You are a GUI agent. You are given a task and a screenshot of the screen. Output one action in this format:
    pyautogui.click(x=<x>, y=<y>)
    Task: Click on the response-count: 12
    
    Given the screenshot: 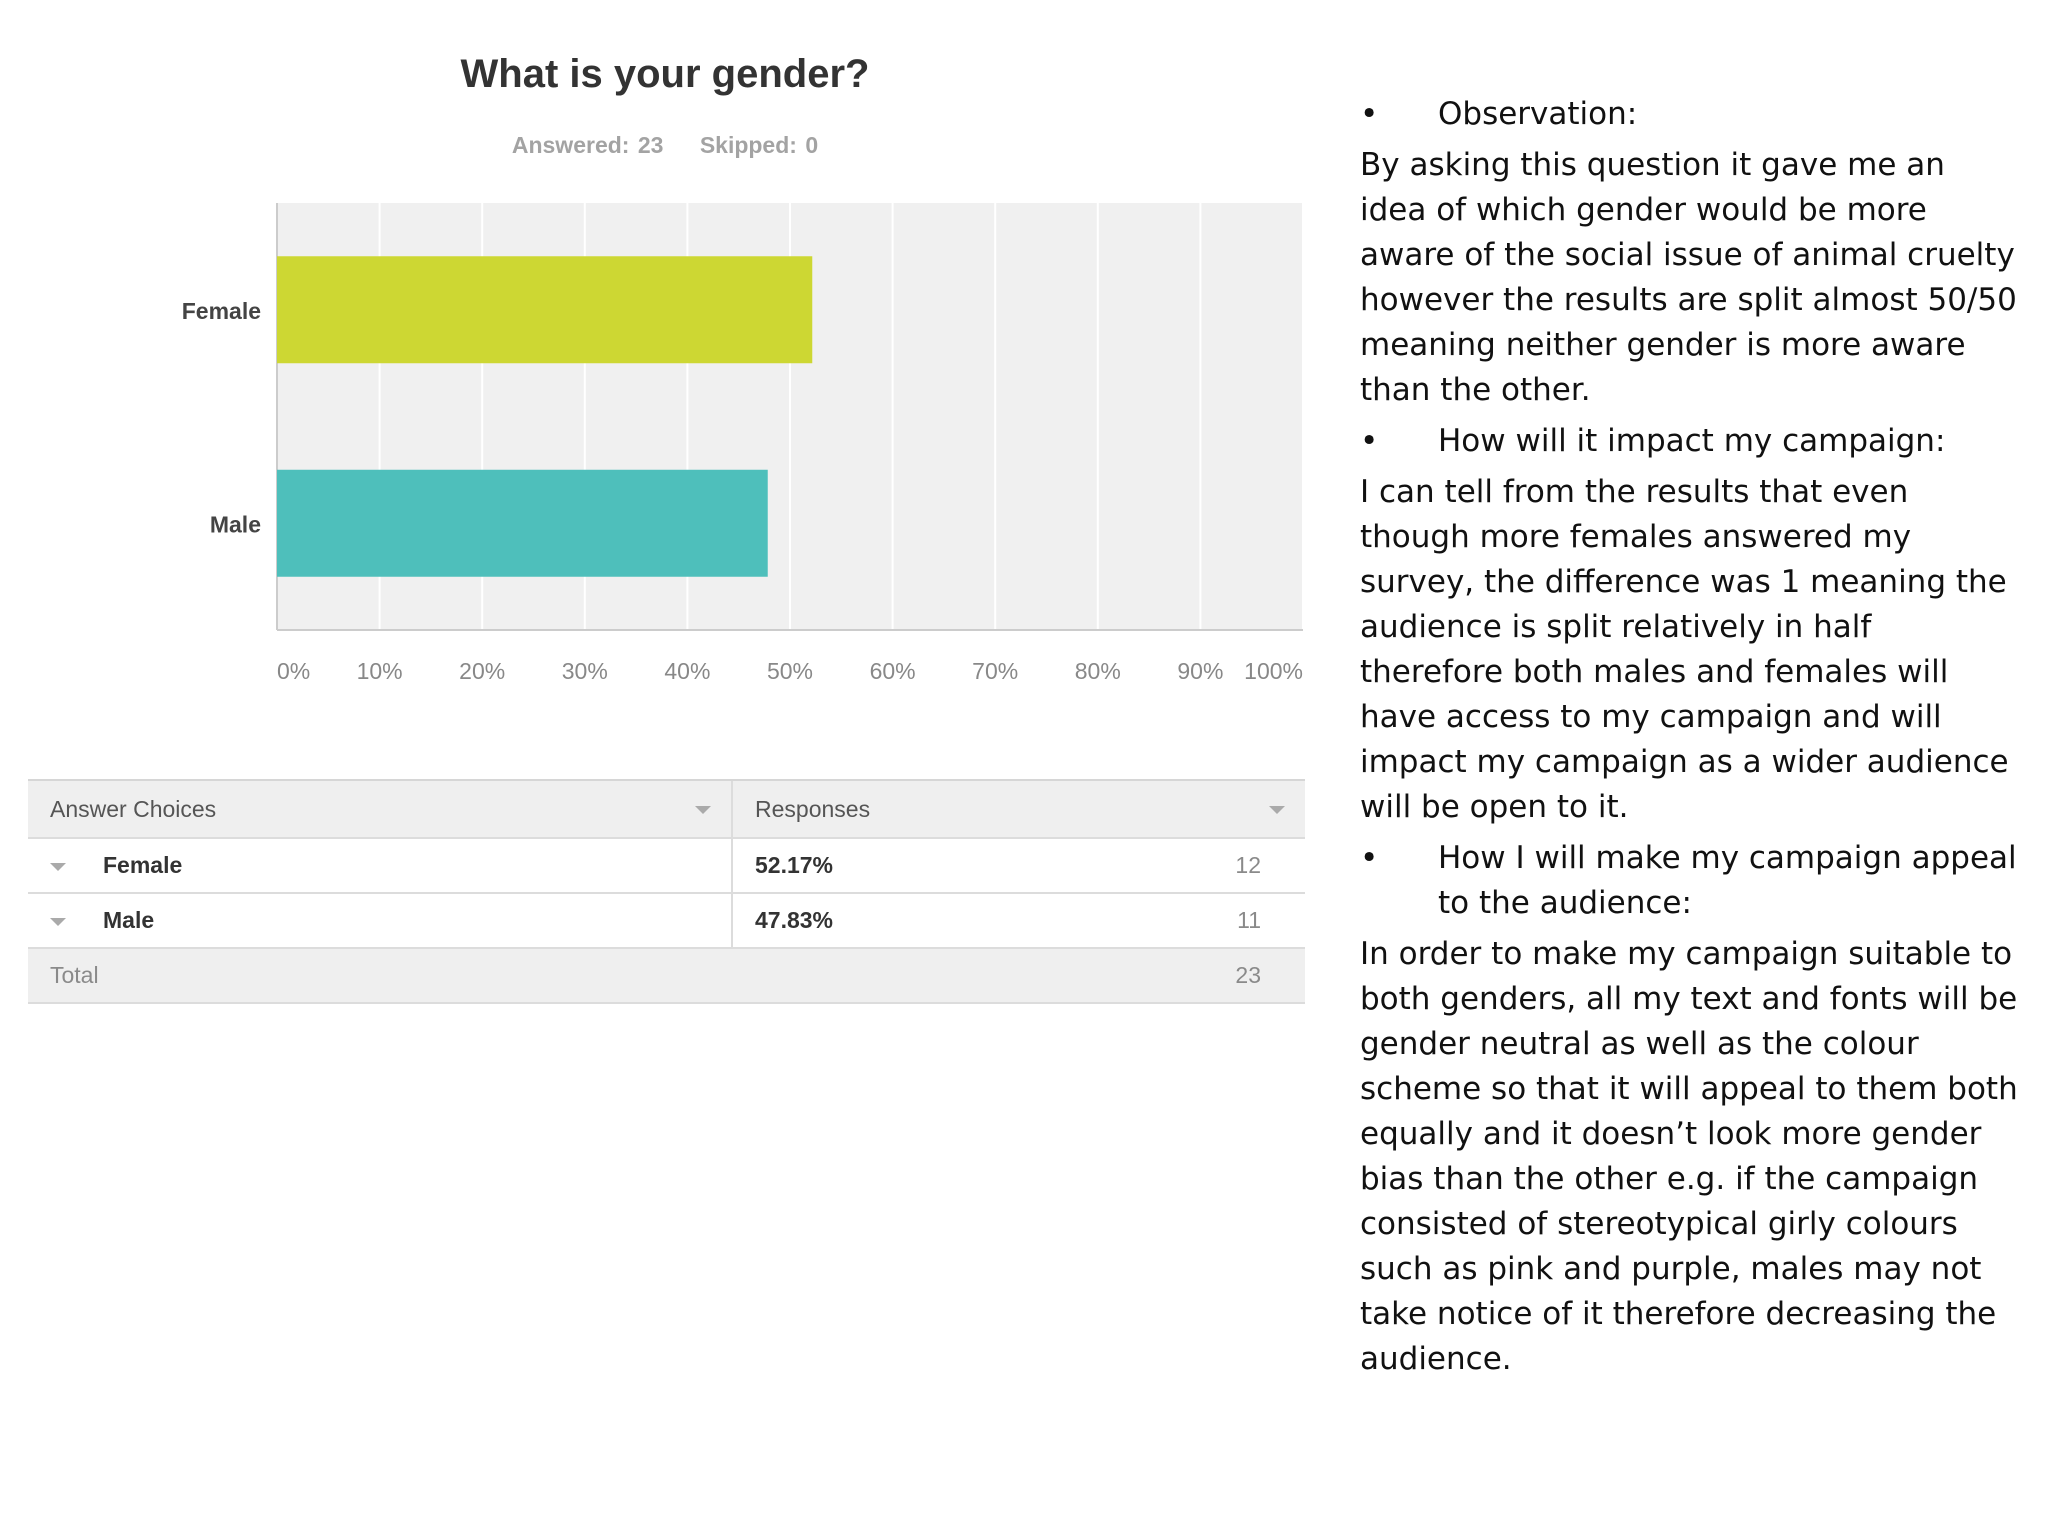 What is the action you would take?
    pyautogui.click(x=1248, y=865)
    